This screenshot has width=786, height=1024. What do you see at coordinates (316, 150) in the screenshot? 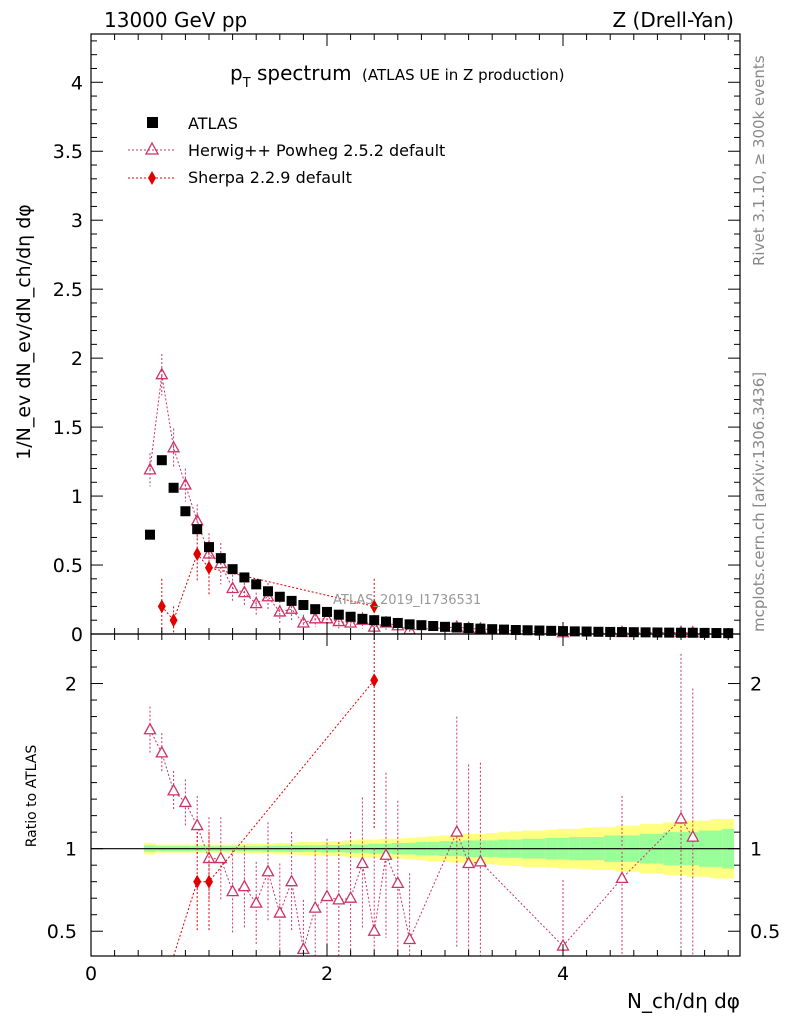
I see `legend-label-herwig: Herwig++ Powheg 2.5.2 default` at bounding box center [316, 150].